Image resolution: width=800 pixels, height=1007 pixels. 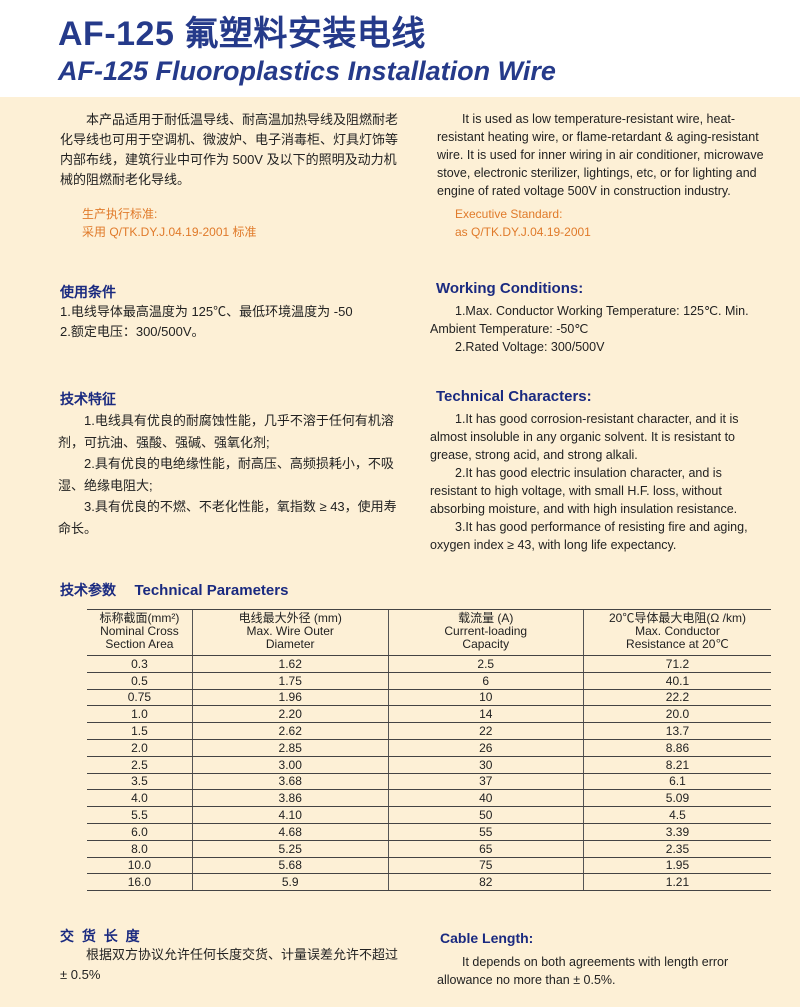 What do you see at coordinates (676, 832) in the screenshot?
I see `table-cell: 3.39` at bounding box center [676, 832].